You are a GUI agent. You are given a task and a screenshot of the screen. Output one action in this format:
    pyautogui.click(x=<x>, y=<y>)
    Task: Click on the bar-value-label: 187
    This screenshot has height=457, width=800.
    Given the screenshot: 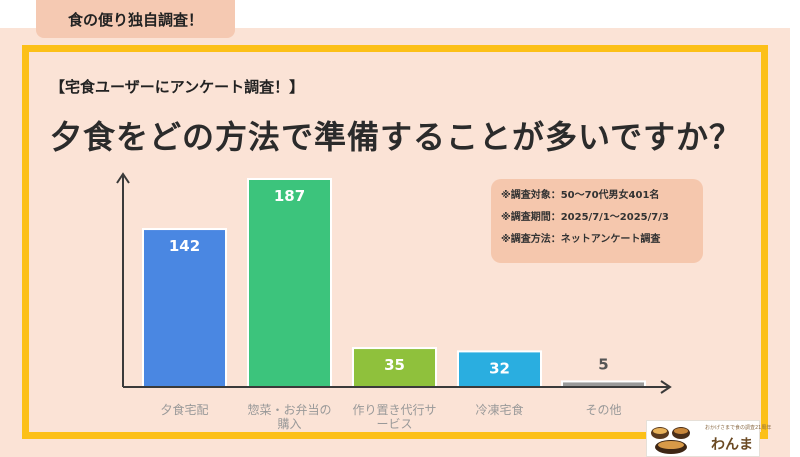 What is the action you would take?
    pyautogui.click(x=289, y=196)
    